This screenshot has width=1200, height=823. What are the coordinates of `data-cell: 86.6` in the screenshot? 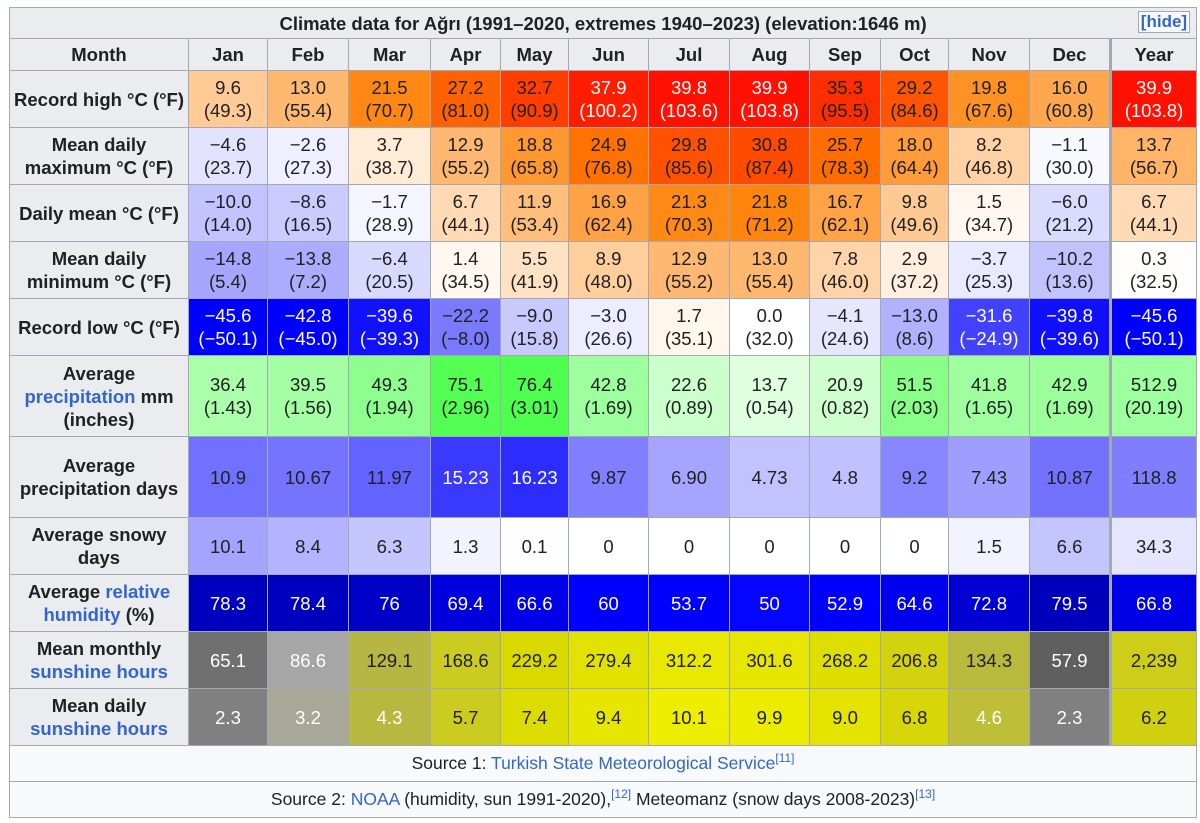 It's located at (308, 660).